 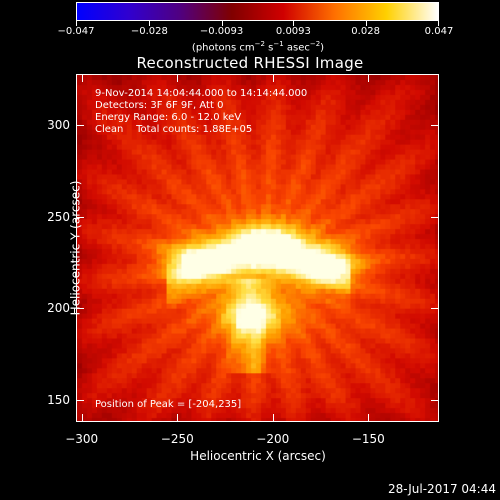 I want to click on y-tick-label: 150, so click(x=58, y=400).